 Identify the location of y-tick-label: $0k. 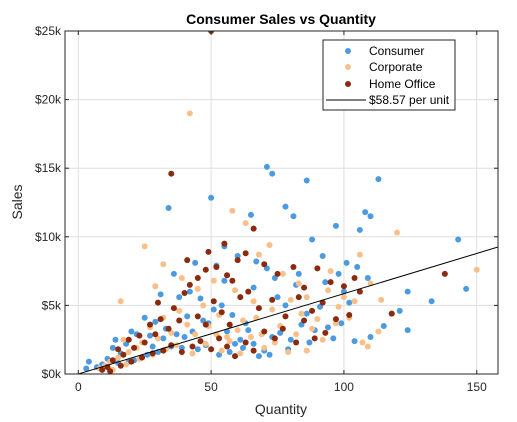
(52, 374).